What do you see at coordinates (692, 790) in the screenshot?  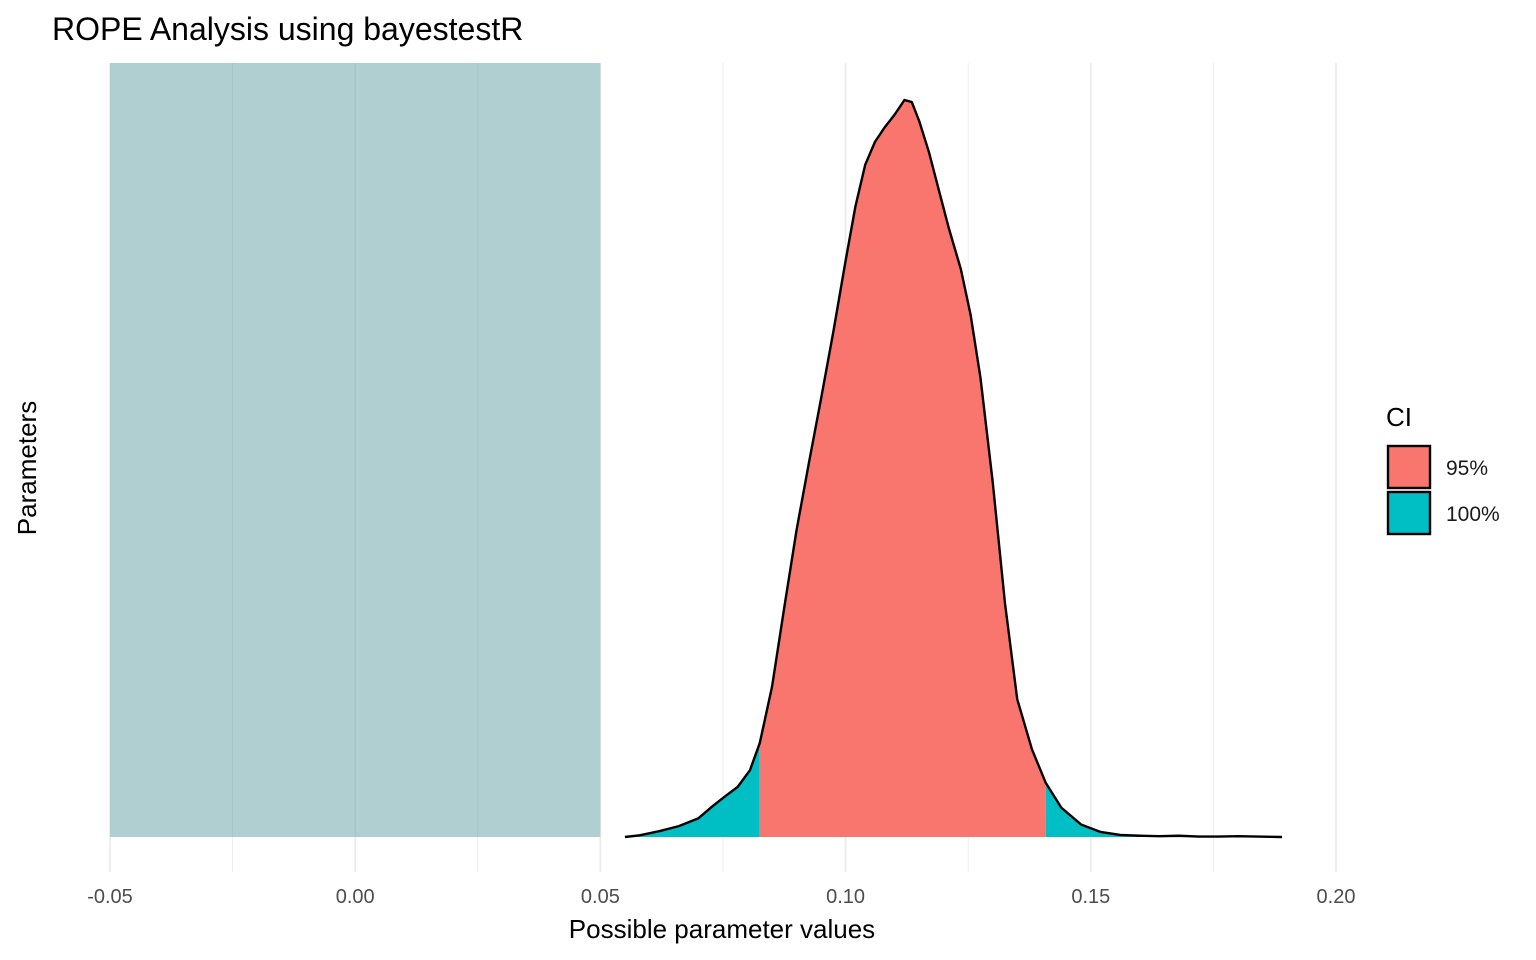 I see `density-tail-left` at bounding box center [692, 790].